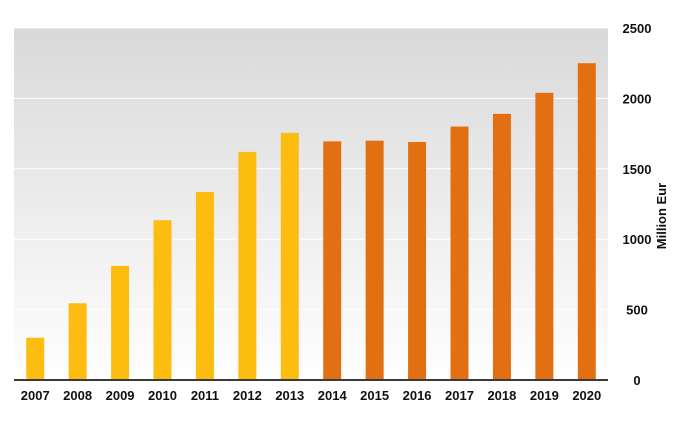  What do you see at coordinates (204, 286) in the screenshot?
I see `bar-2011` at bounding box center [204, 286].